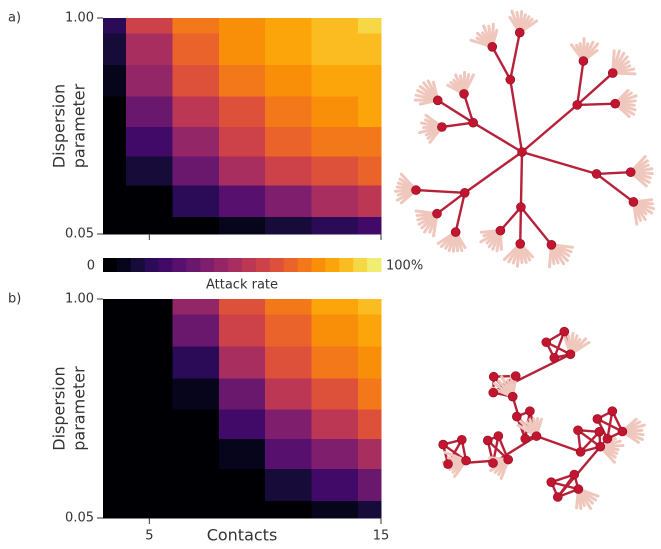 This screenshot has height=549, width=661. I want to click on colorbar-label: Attack rate, so click(242, 285).